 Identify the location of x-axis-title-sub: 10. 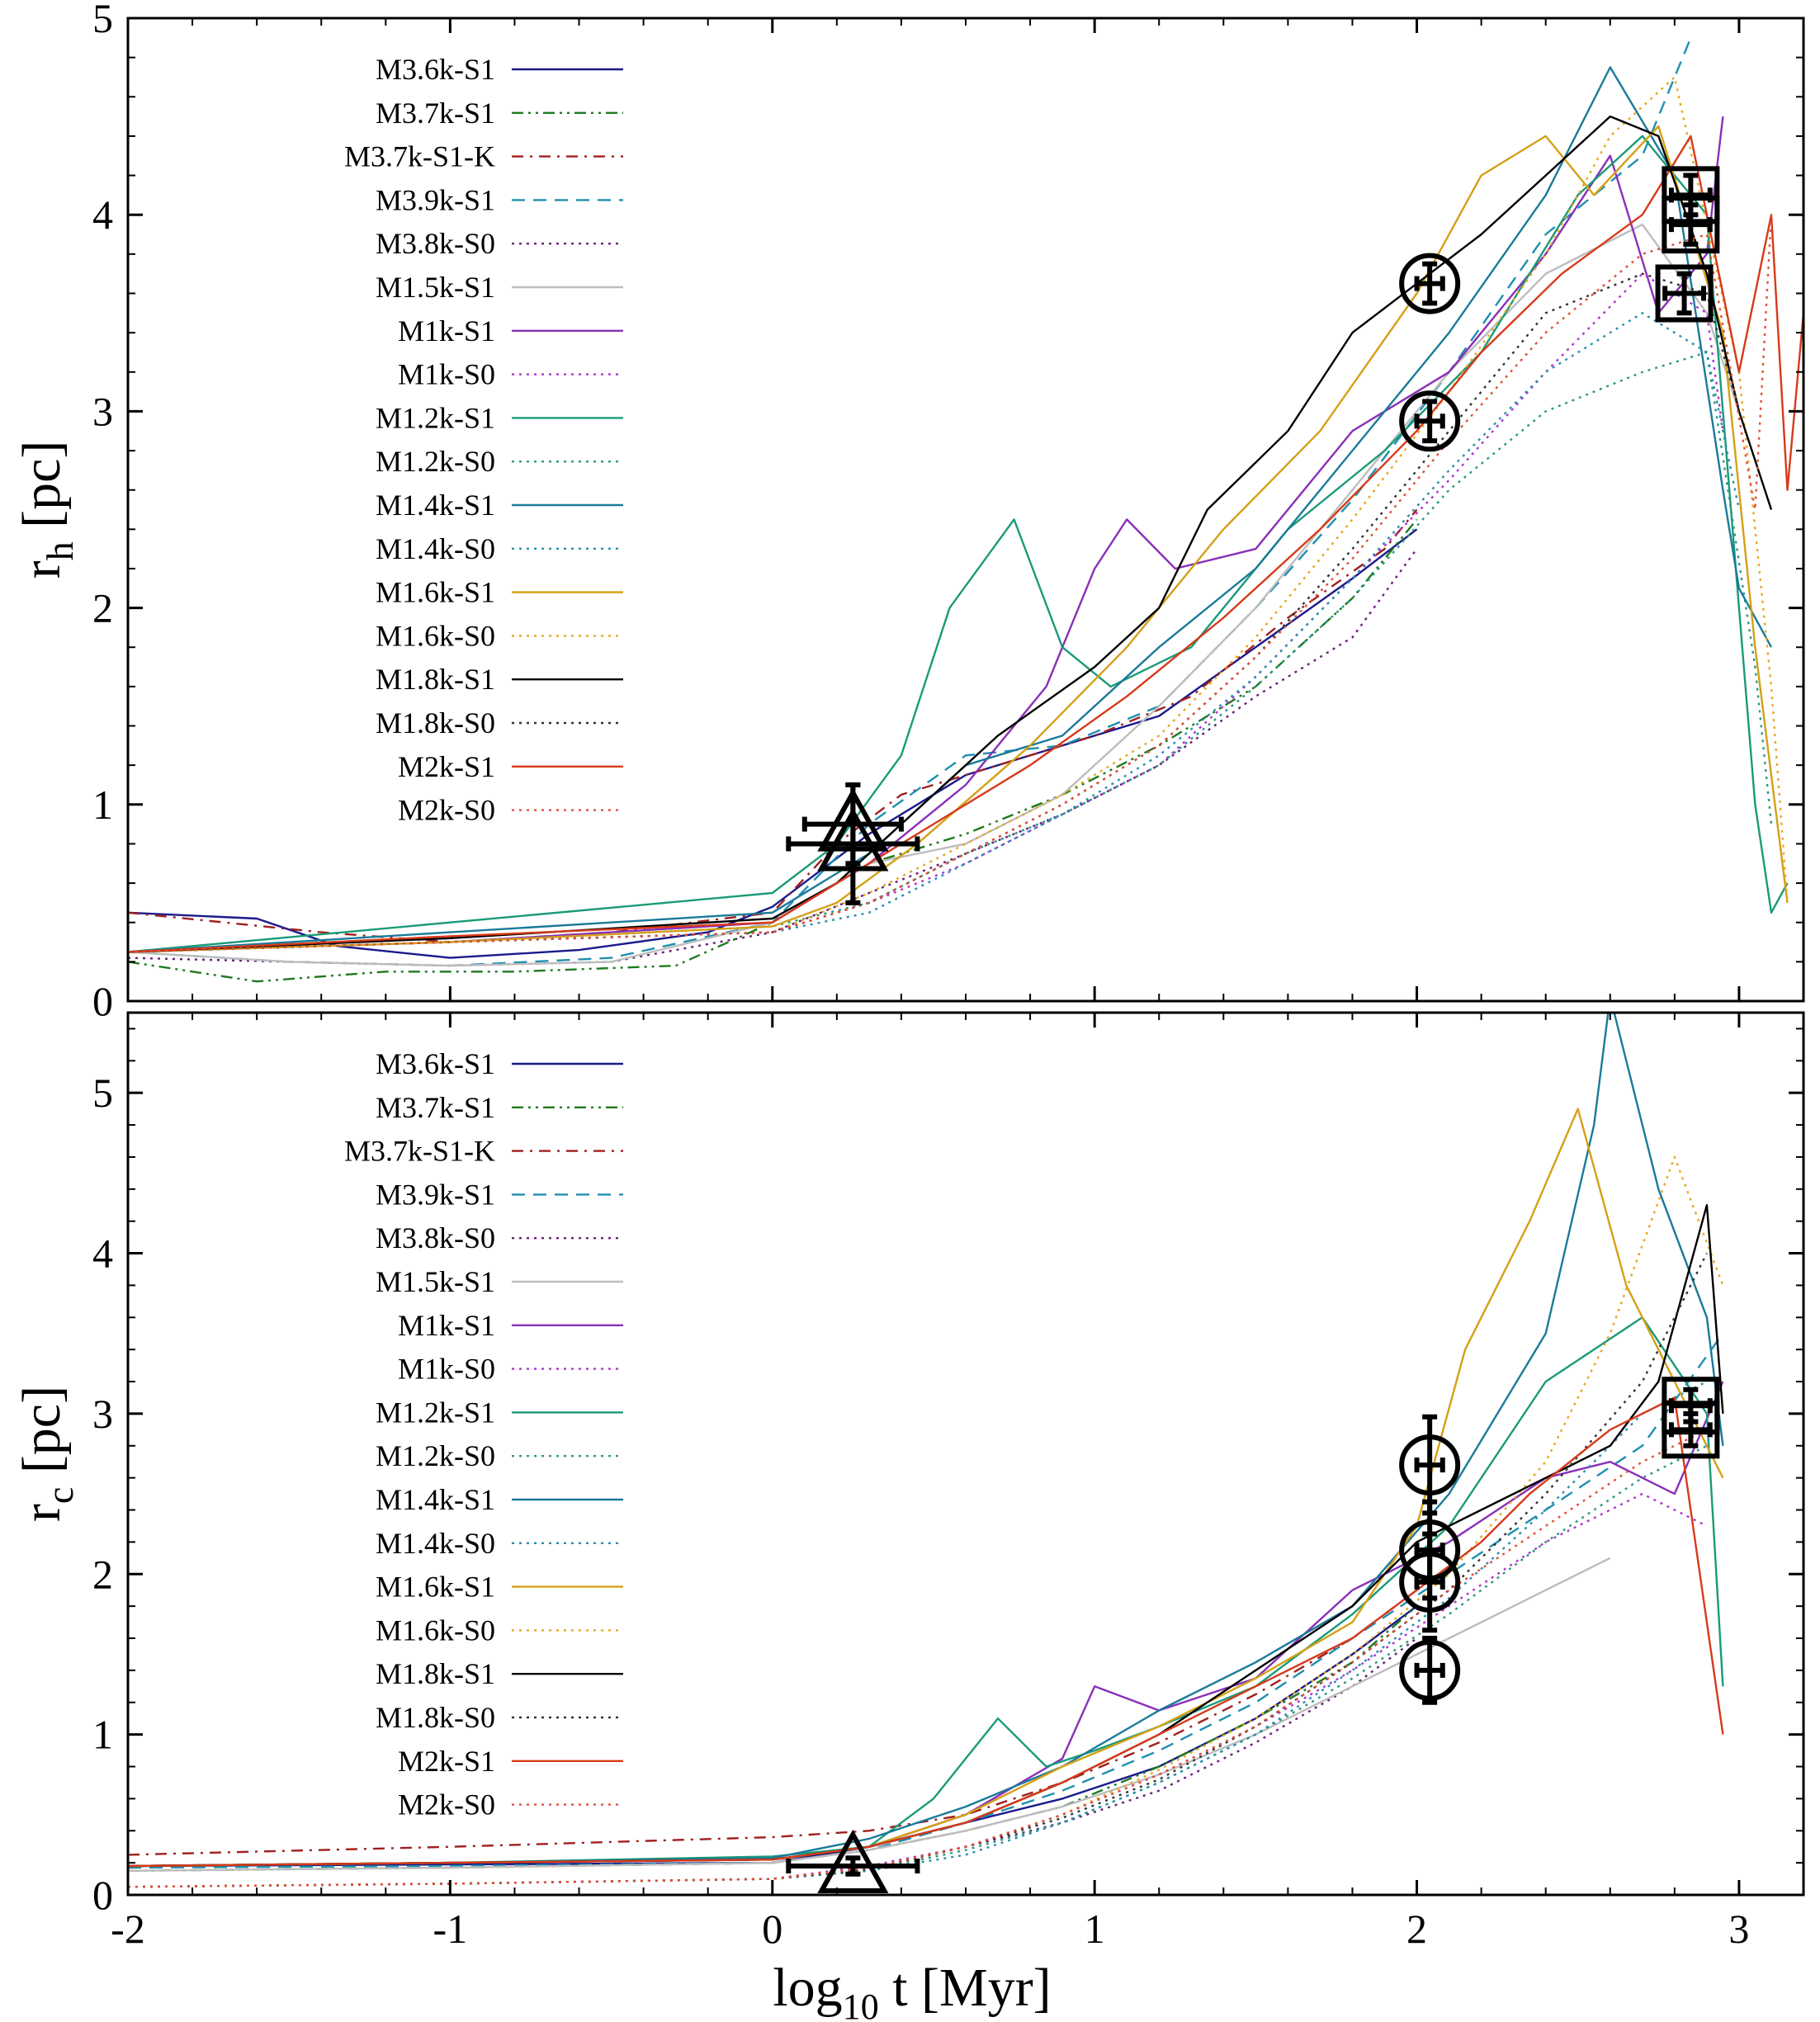
(861, 2005).